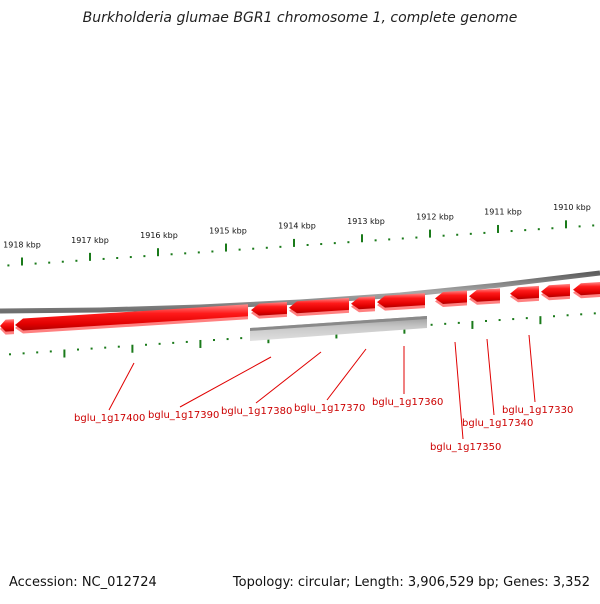 The width and height of the screenshot is (600, 604). What do you see at coordinates (256, 411) in the screenshot?
I see `gene-label: bglu_1g17380` at bounding box center [256, 411].